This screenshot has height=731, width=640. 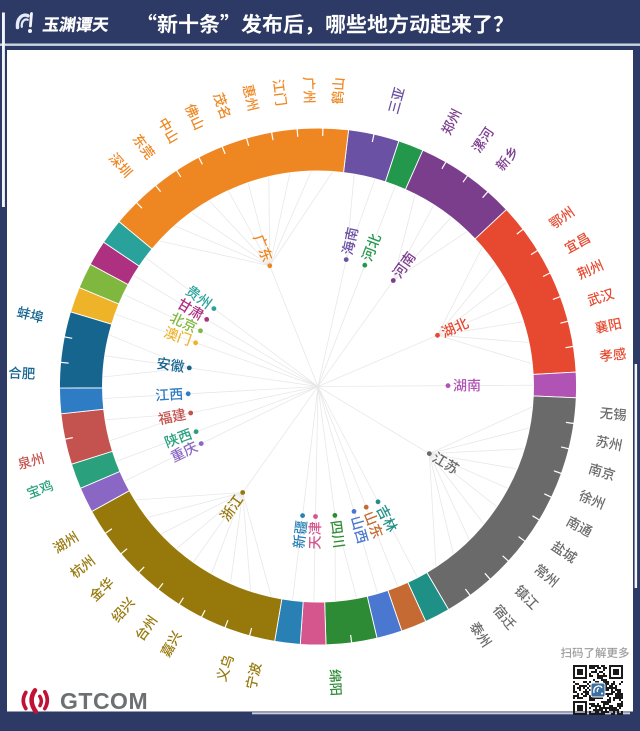 What do you see at coordinates (104, 701) in the screenshot?
I see `svg-text: GTCOM` at bounding box center [104, 701].